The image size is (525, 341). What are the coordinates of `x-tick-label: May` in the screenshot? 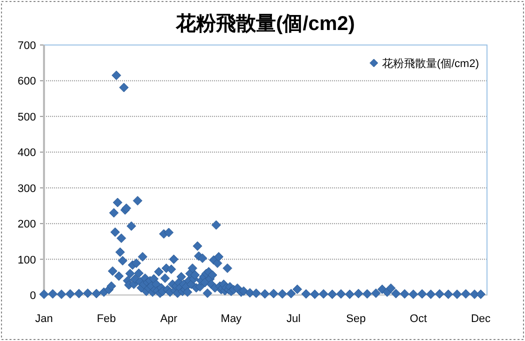 It's located at (231, 319).